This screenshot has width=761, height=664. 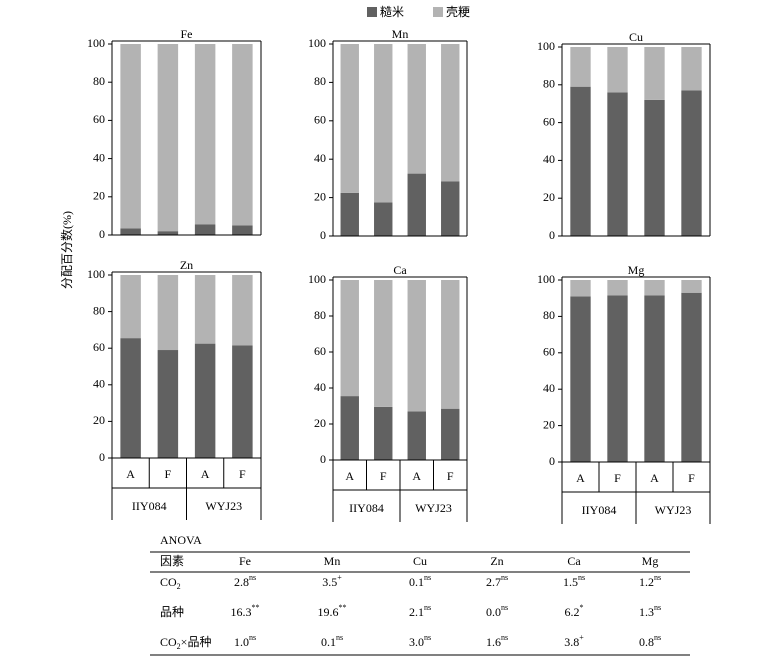 I want to click on cell-value: 1.2, so click(x=646, y=582).